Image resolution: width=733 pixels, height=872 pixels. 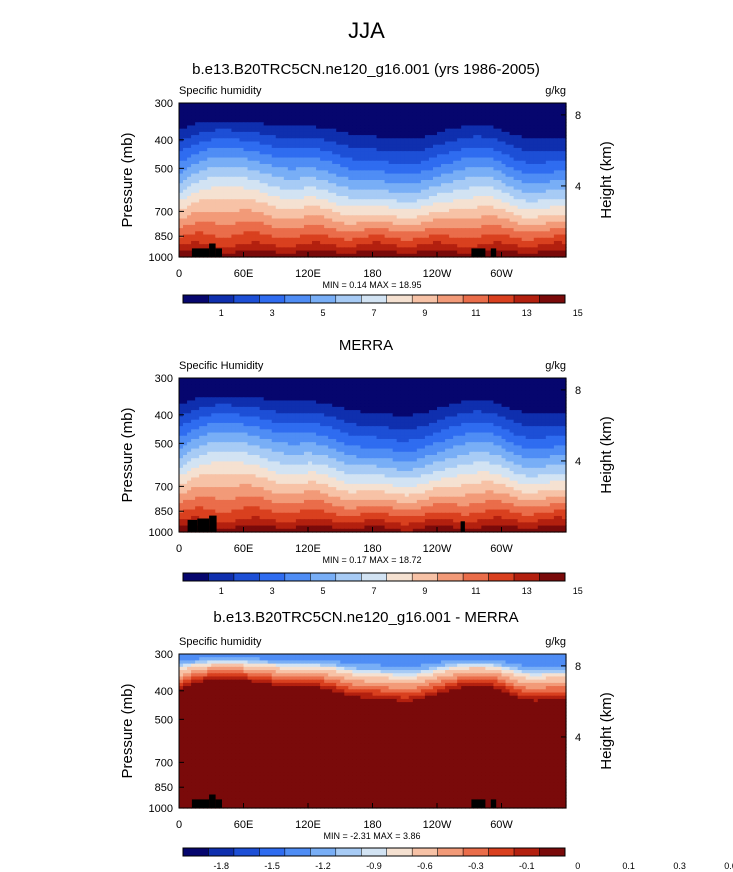 I want to click on y-axis-title: Pressure (mb), so click(x=127, y=179).